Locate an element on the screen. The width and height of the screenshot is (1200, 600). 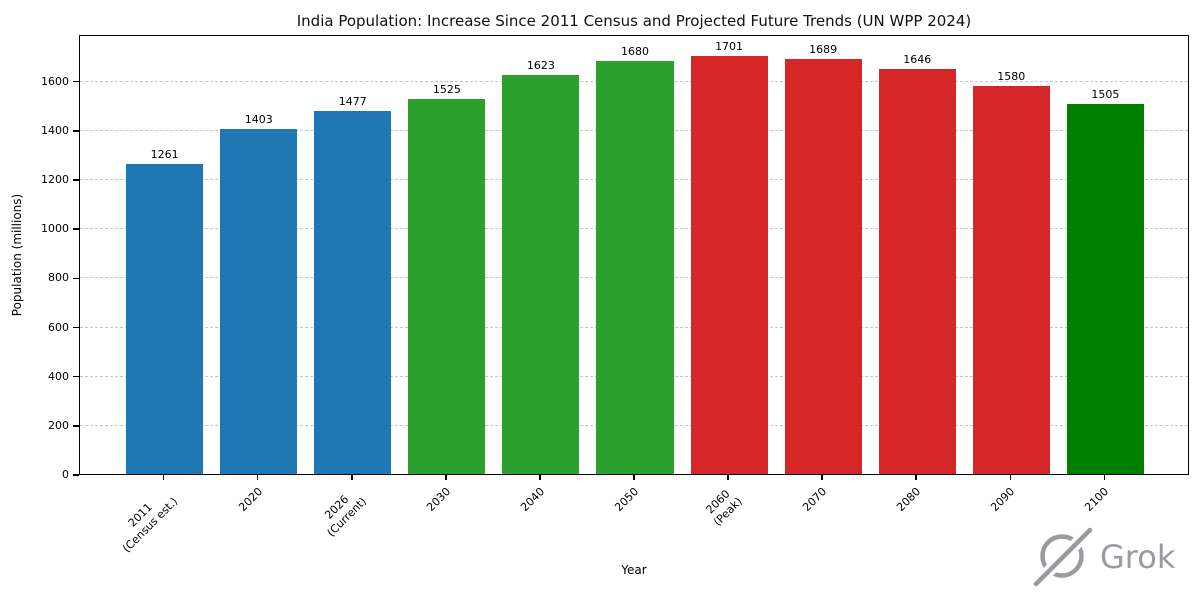
x-tick-label: 2011 (Census est.) is located at coordinates (150, 525).